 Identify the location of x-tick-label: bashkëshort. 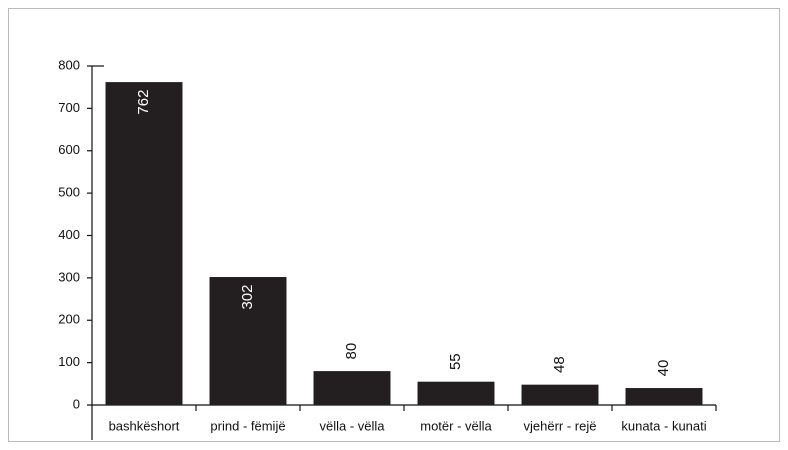
(144, 425).